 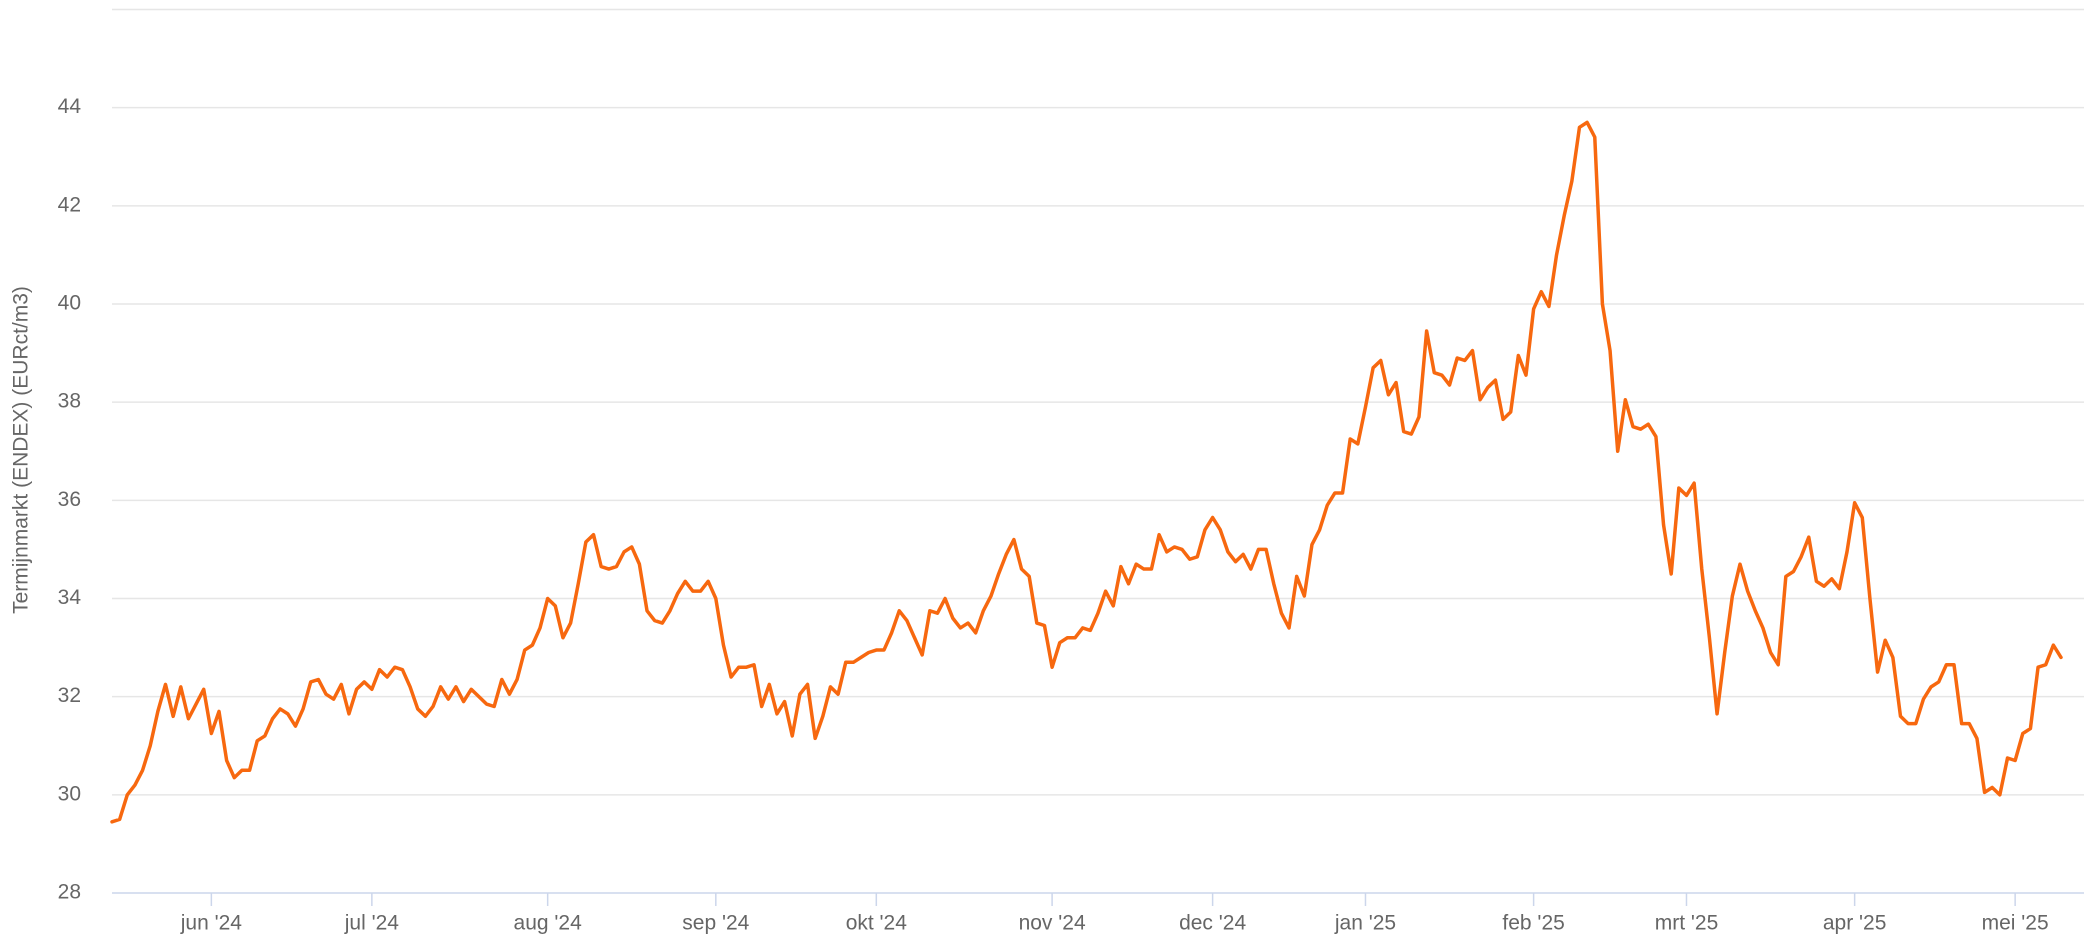 I want to click on y-tick-label: 42, so click(x=69, y=204).